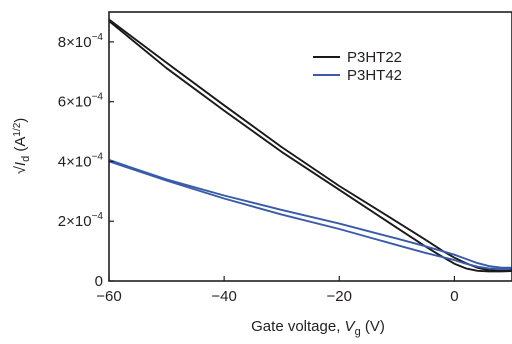 This screenshot has width=512, height=344. Describe the element at coordinates (99, 281) in the screenshot. I see `y-tick-label: 0` at that location.